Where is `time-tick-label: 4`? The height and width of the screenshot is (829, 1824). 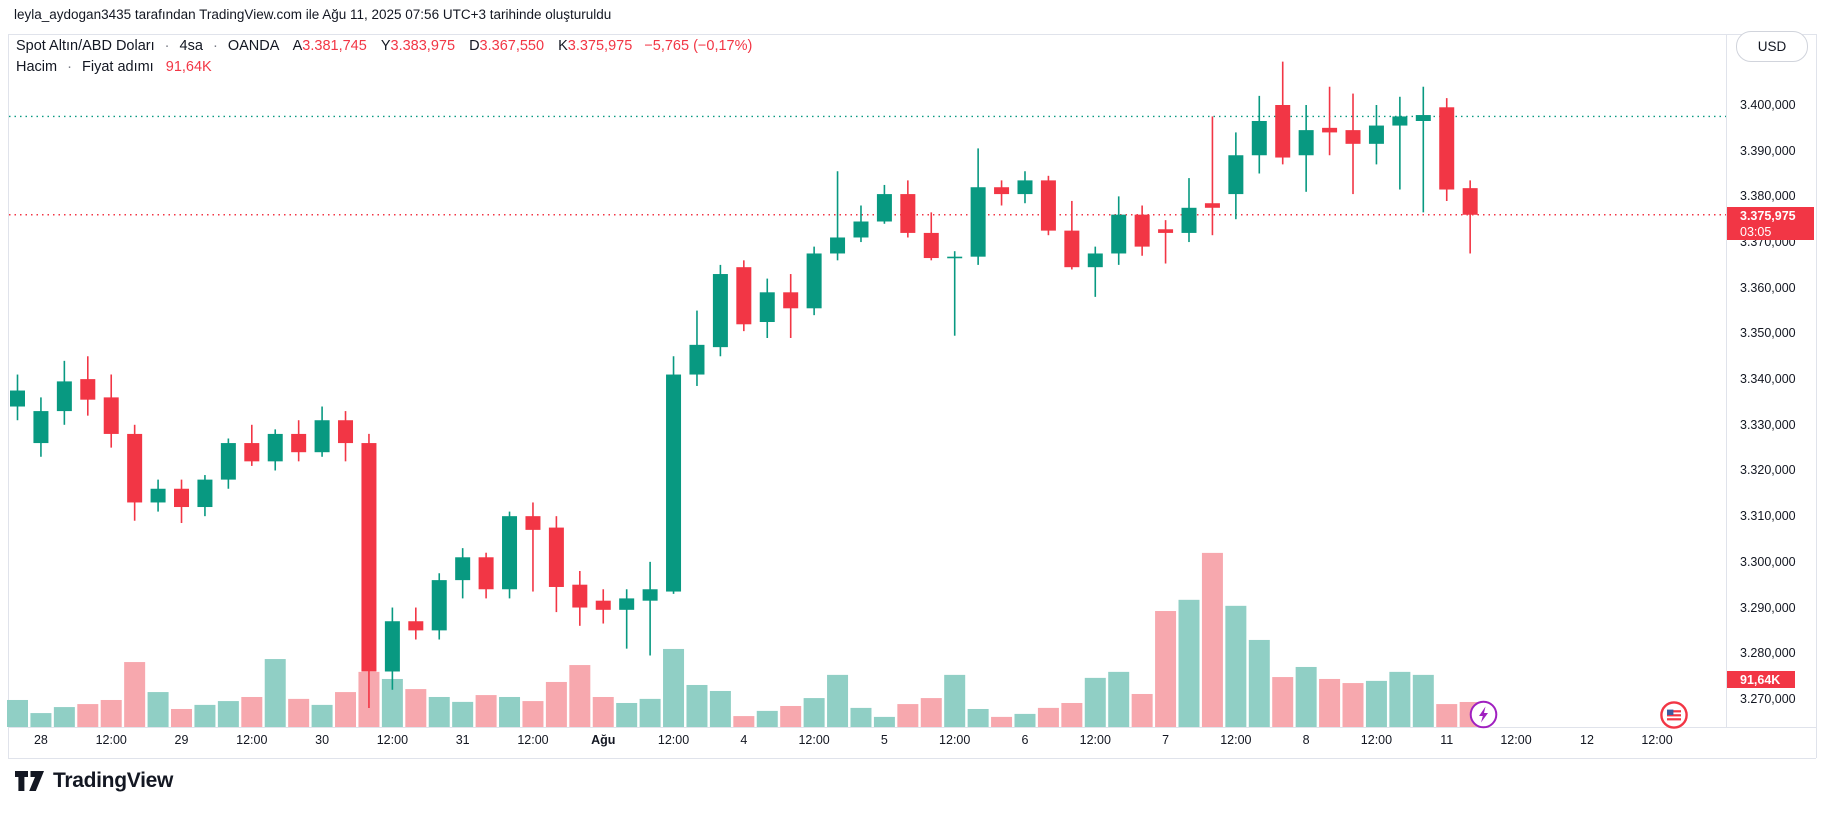 time-tick-label: 4 is located at coordinates (744, 740).